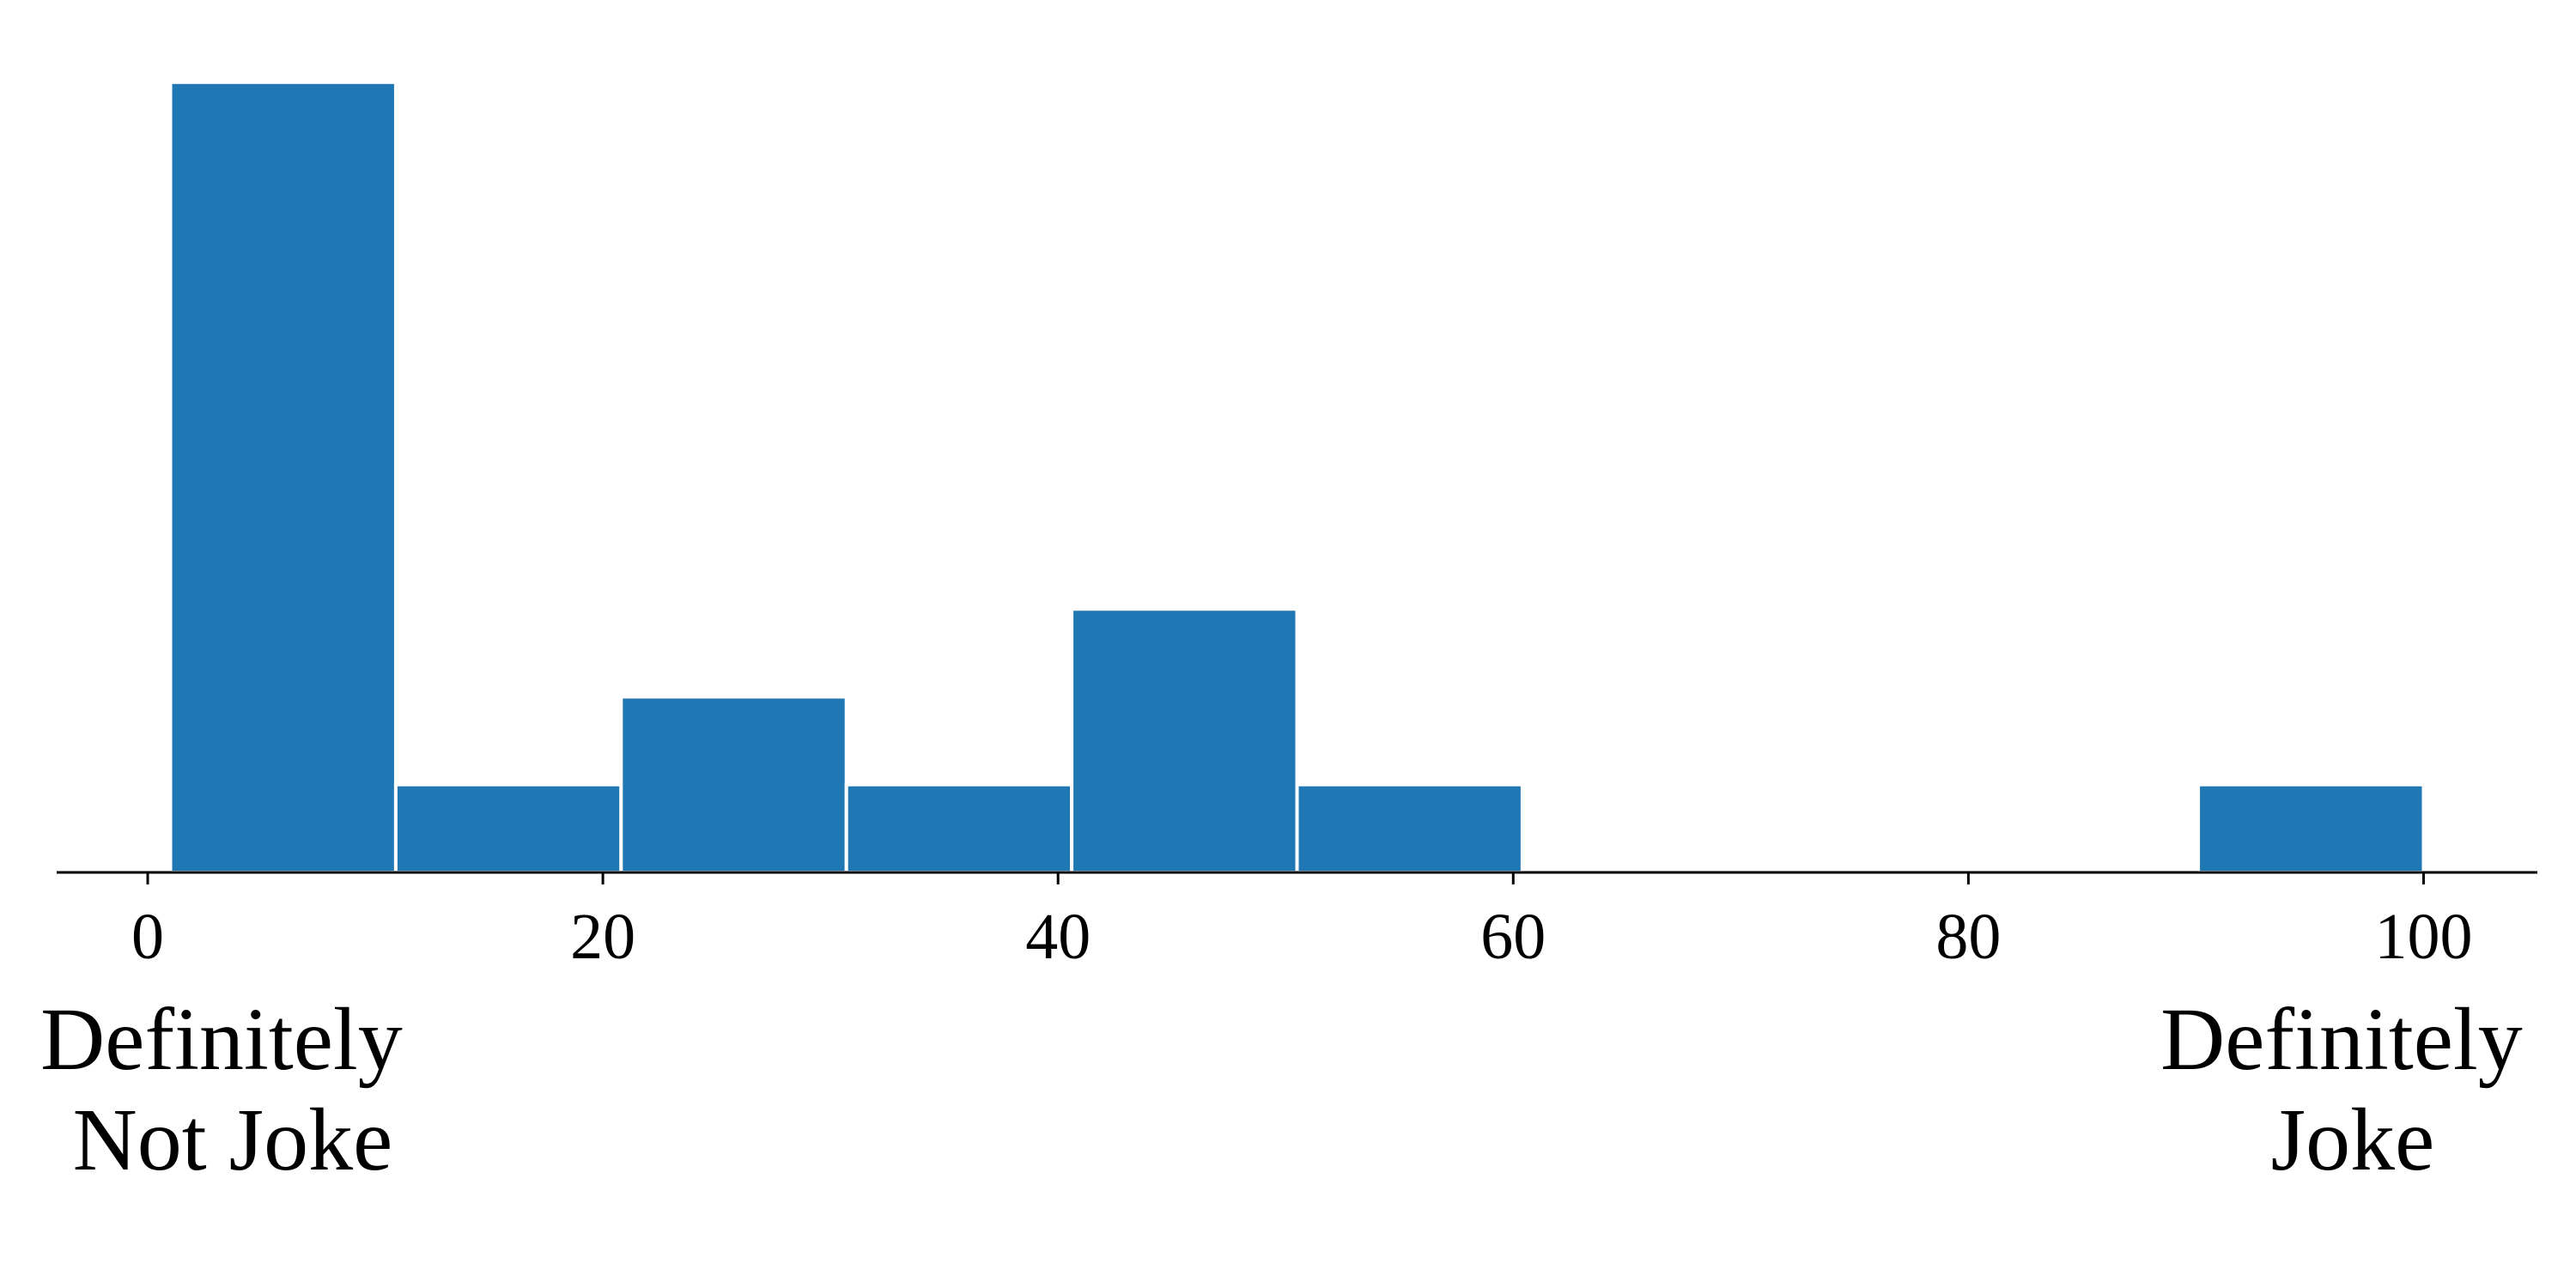 The width and height of the screenshot is (2576, 1288). I want to click on x-tick-label-1: 20, so click(602, 937).